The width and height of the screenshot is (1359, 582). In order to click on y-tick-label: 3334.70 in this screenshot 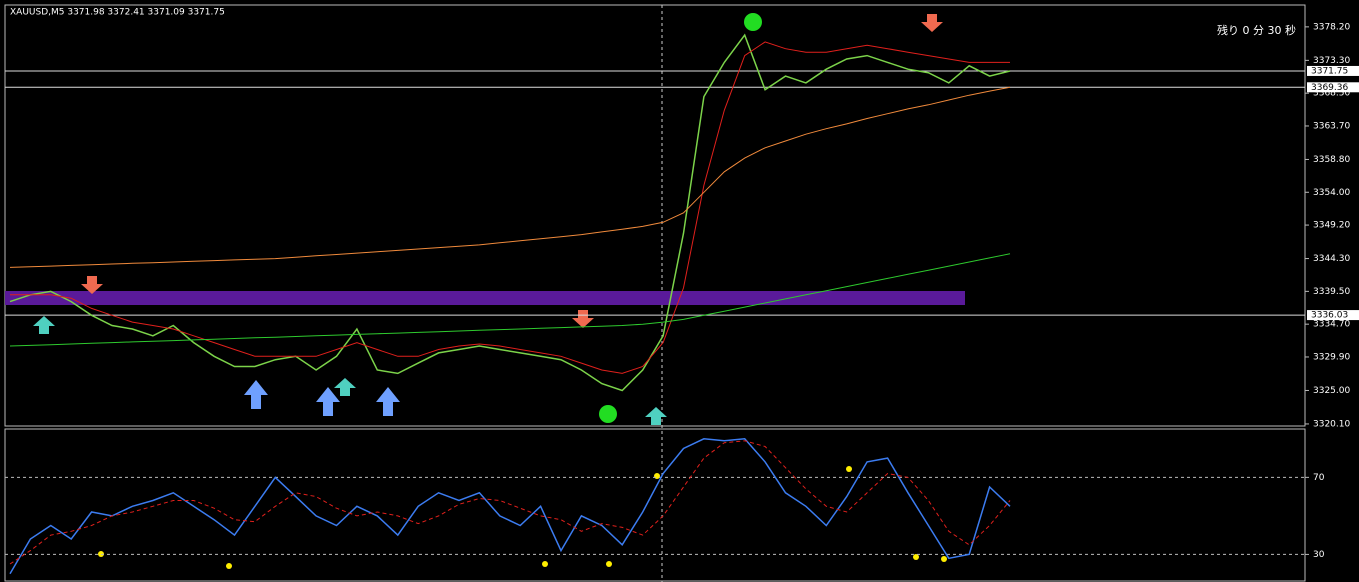, I will do `click(1331, 325)`.